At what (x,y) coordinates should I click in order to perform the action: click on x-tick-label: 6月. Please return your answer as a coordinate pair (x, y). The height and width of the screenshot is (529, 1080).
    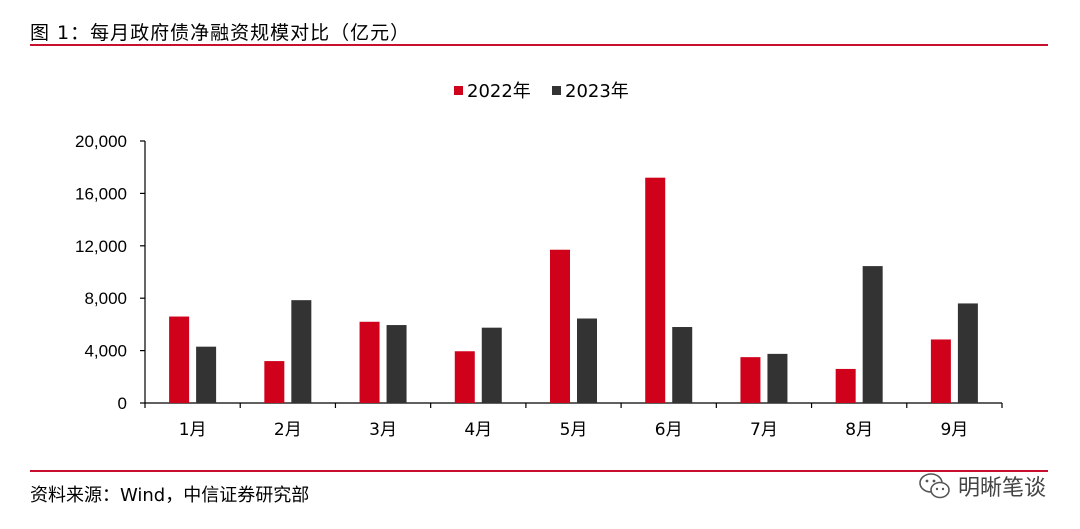
    Looking at the image, I should click on (669, 430).